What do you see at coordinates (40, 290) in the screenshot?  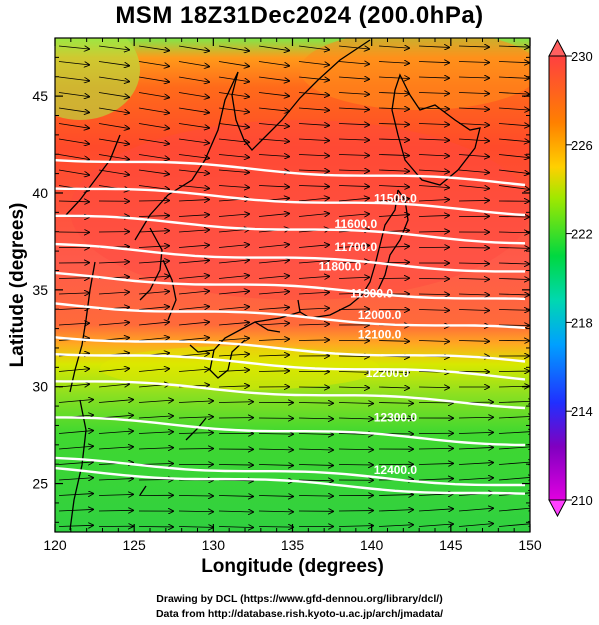 I see `y-tick-label: 35` at bounding box center [40, 290].